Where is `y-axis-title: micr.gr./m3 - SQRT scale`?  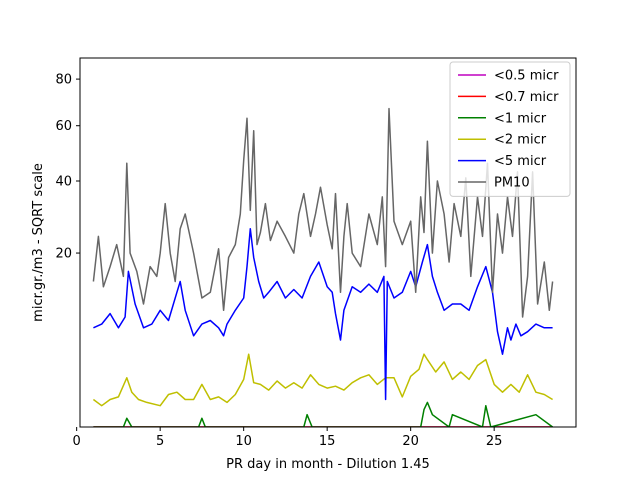 y-axis-title: micr.gr./m3 - SQRT scale is located at coordinates (38, 242).